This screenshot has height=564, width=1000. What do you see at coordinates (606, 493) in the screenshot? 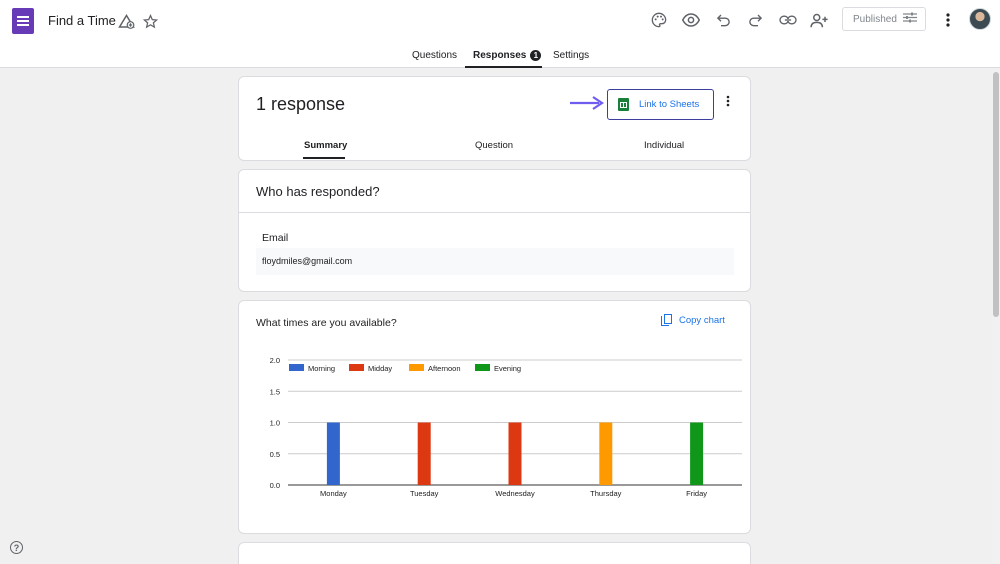
I see `x-tick-label: Thursday` at bounding box center [606, 493].